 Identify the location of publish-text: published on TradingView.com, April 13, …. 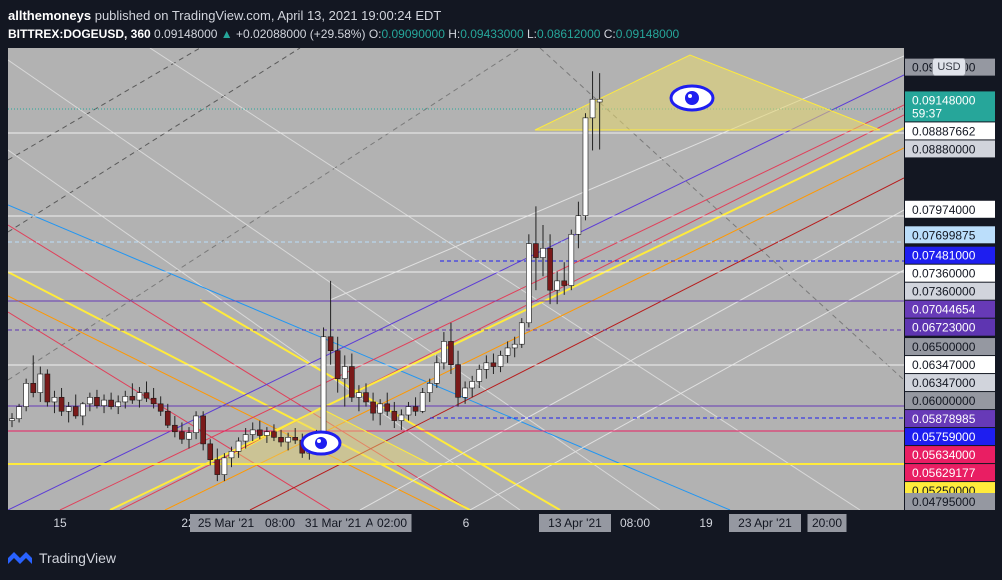
(268, 15).